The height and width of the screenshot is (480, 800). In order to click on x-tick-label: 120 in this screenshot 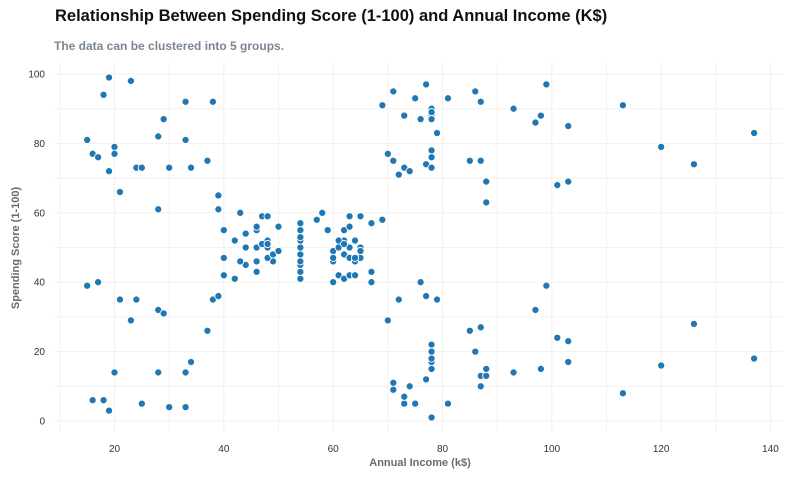, I will do `click(661, 449)`.